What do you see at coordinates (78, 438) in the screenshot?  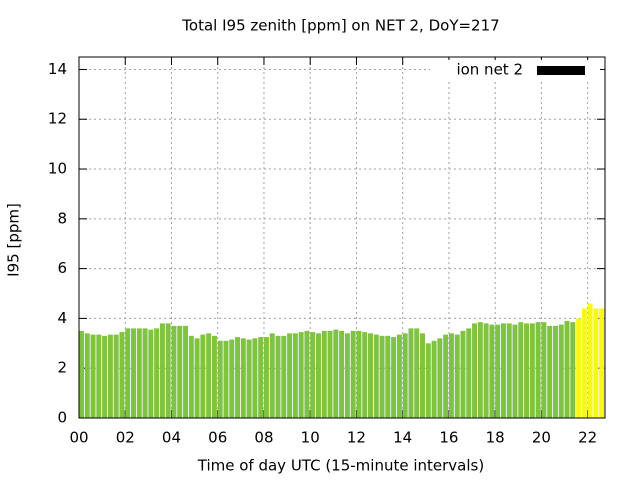 I see `x-tick-label: 00` at bounding box center [78, 438].